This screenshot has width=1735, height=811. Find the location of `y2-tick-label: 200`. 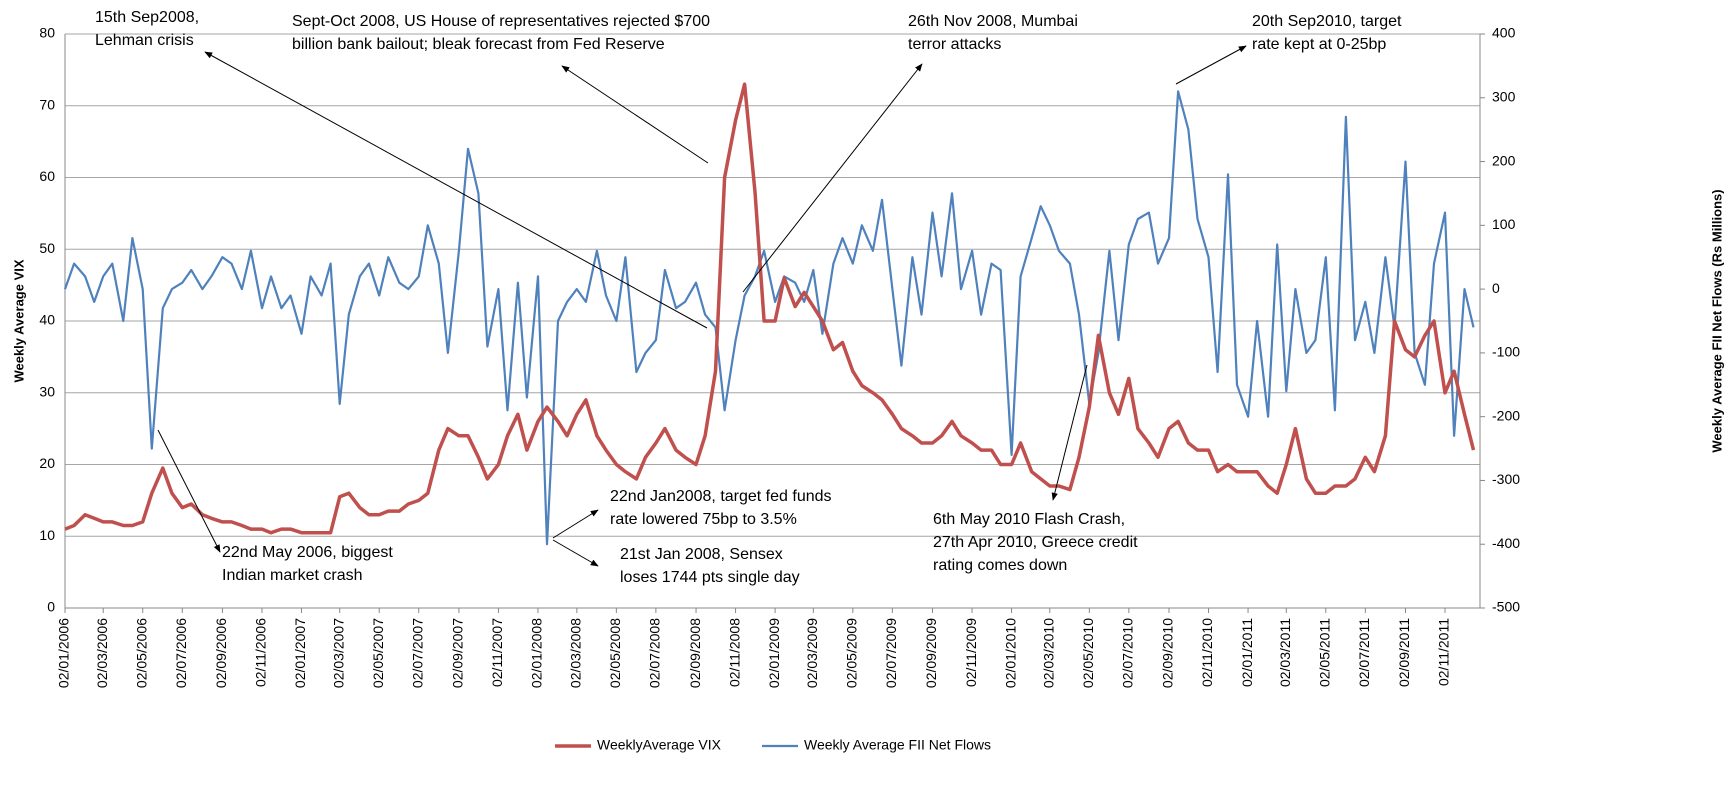

y2-tick-label: 200 is located at coordinates (1504, 160).